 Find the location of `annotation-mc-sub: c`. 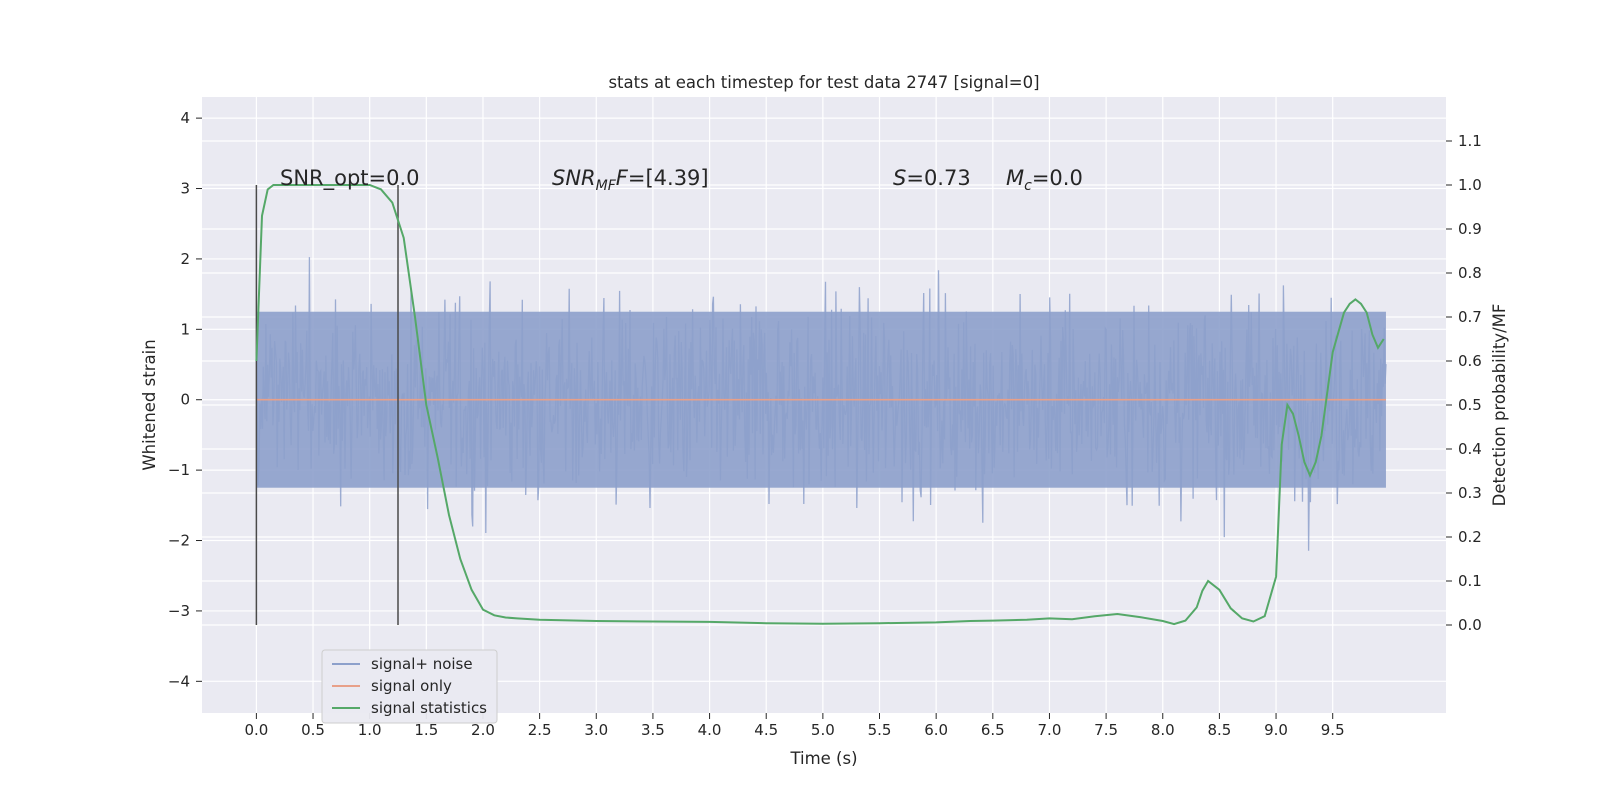

annotation-mc-sub: c is located at coordinates (1028, 186).